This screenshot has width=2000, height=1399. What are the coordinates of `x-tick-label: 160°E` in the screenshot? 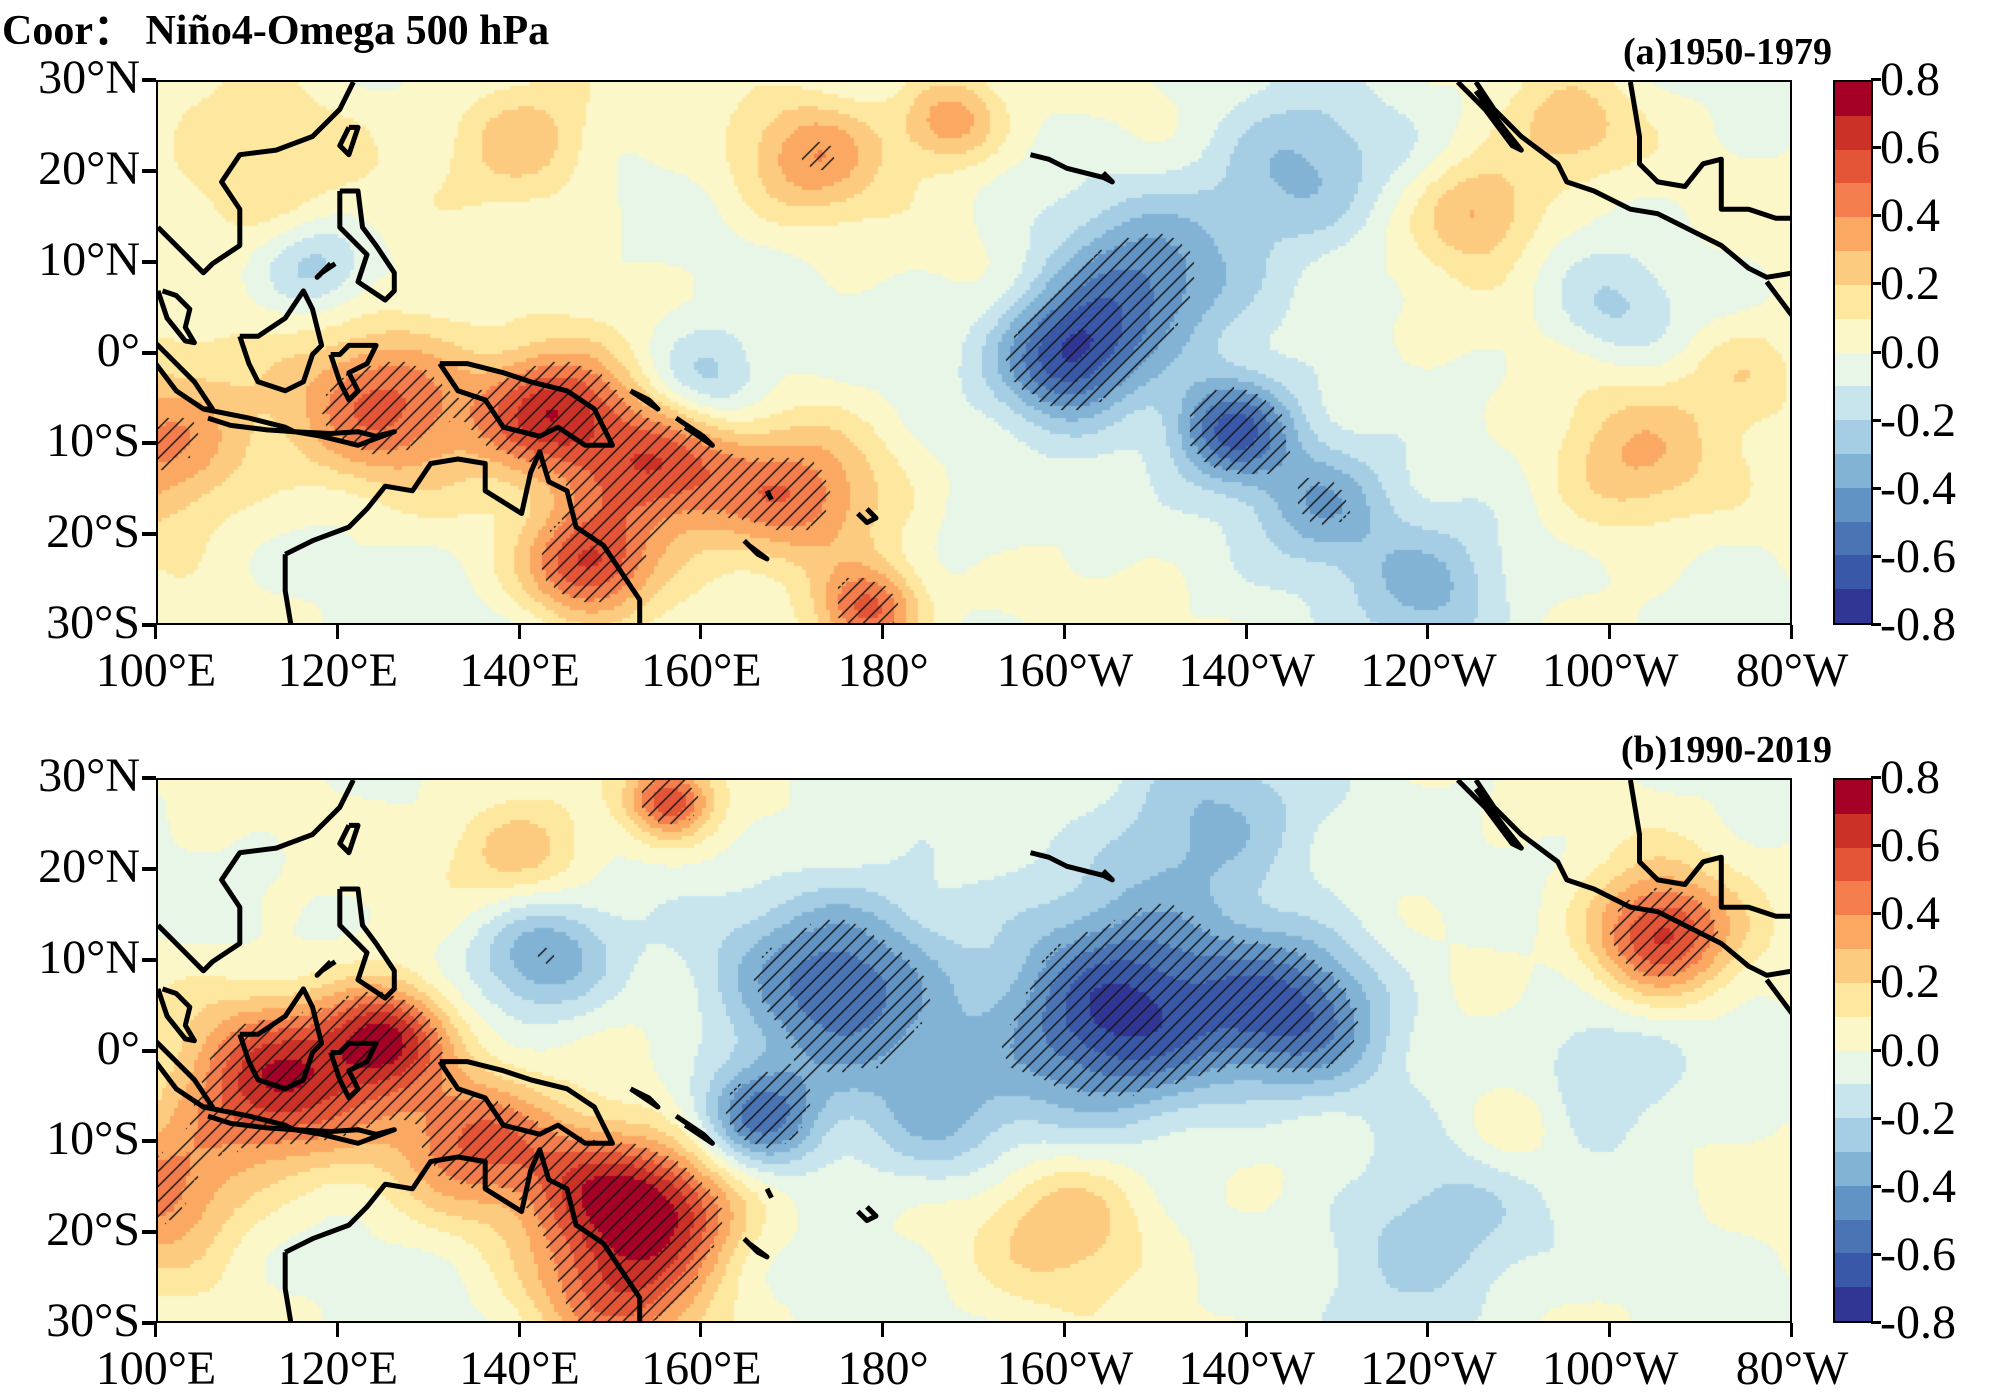 It's located at (701, 1368).